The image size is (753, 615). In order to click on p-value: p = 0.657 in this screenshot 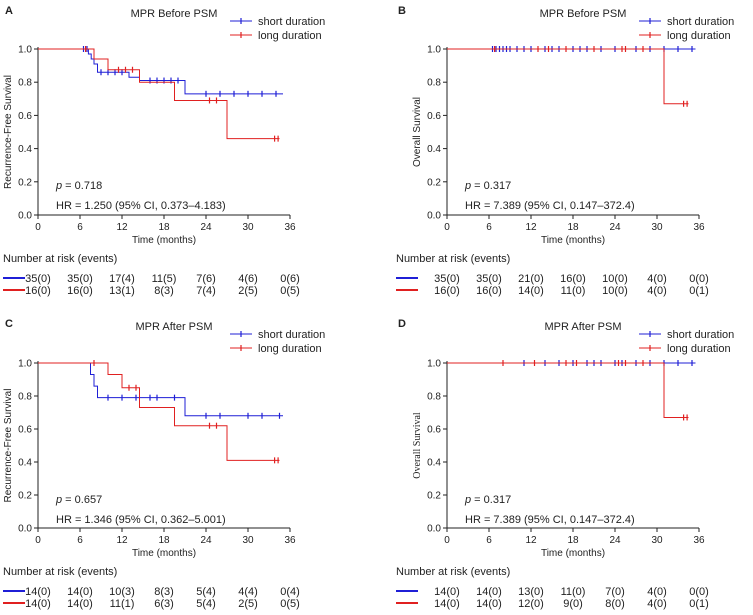, I will do `click(78, 500)`.